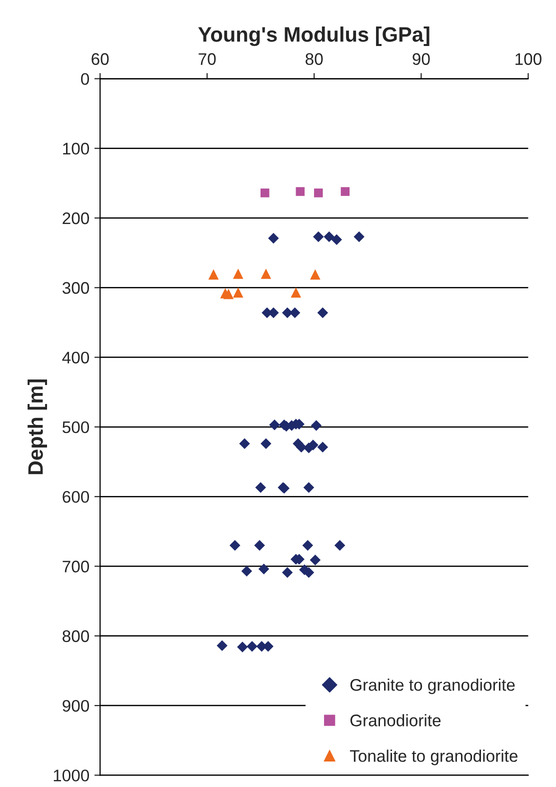 This screenshot has height=787, width=556. What do you see at coordinates (85, 79) in the screenshot?
I see `y-tick-label: 0` at bounding box center [85, 79].